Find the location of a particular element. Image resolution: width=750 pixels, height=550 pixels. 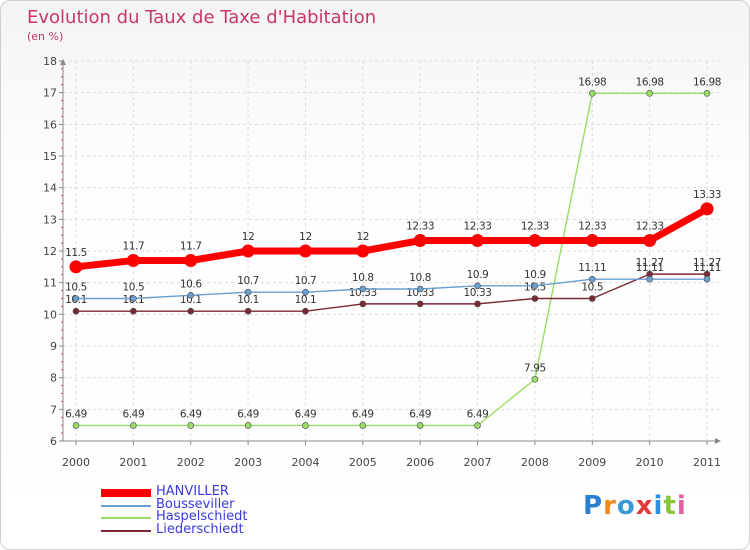

data-label: 10.1 is located at coordinates (306, 300).